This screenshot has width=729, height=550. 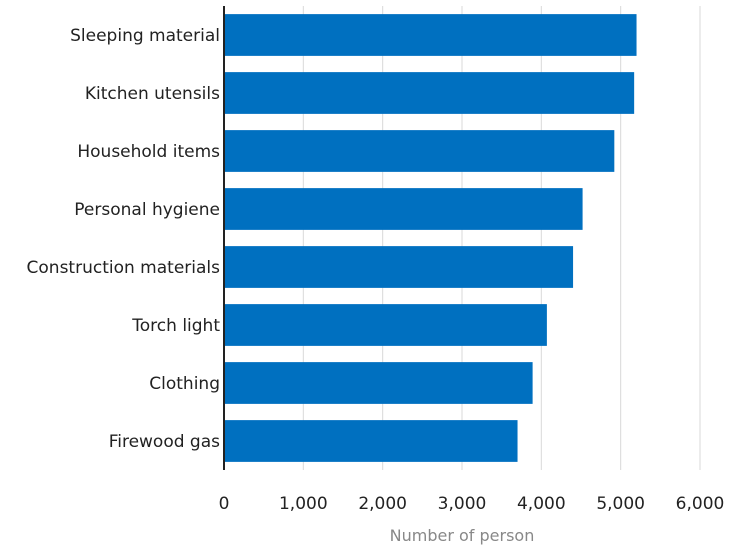 I want to click on x-tick-label: 1,000, so click(x=303, y=504).